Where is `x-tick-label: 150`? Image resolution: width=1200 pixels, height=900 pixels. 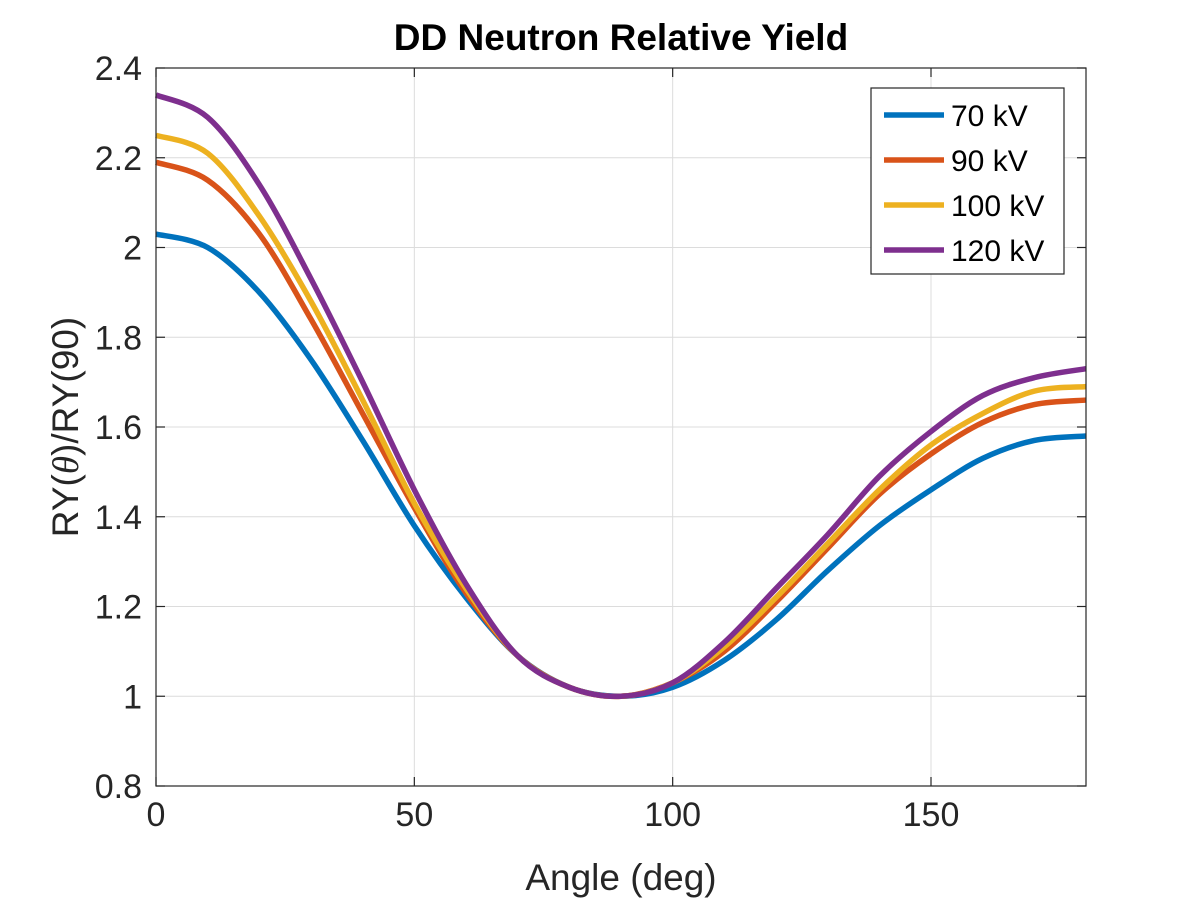
x-tick-label: 150 is located at coordinates (931, 815).